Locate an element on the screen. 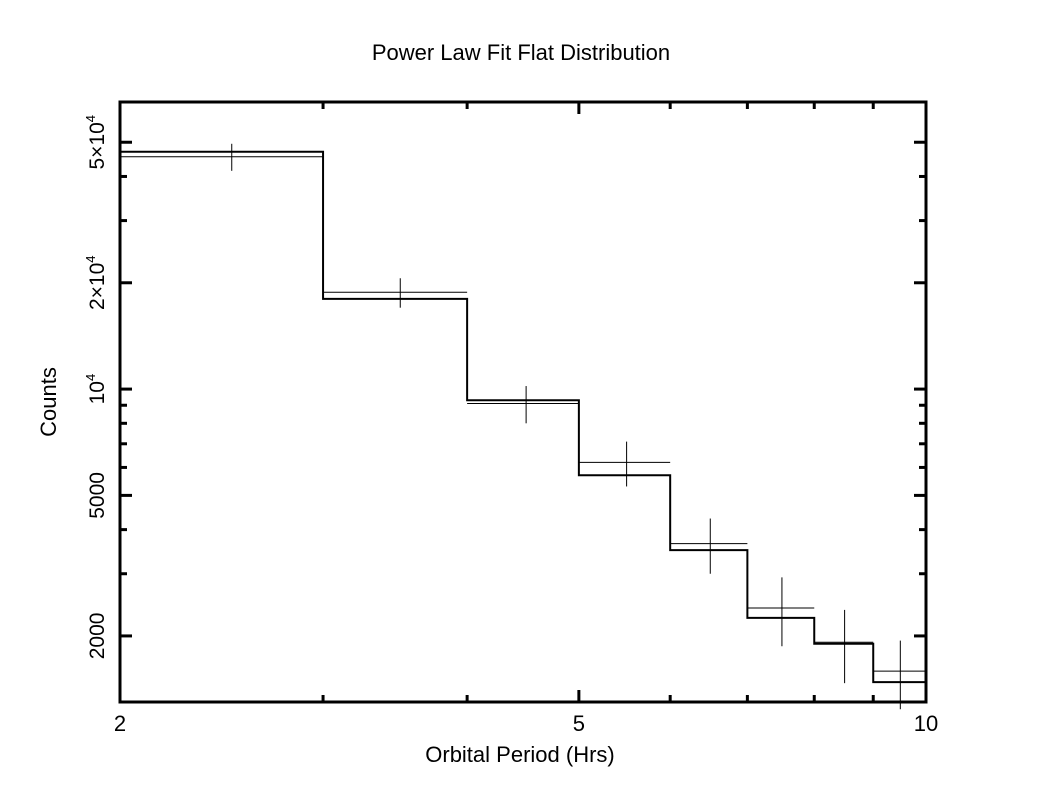 This screenshot has width=1047, height=788. y-tick-labels: 2000 5000 104 2×104 5×104 is located at coordinates (96, 387).